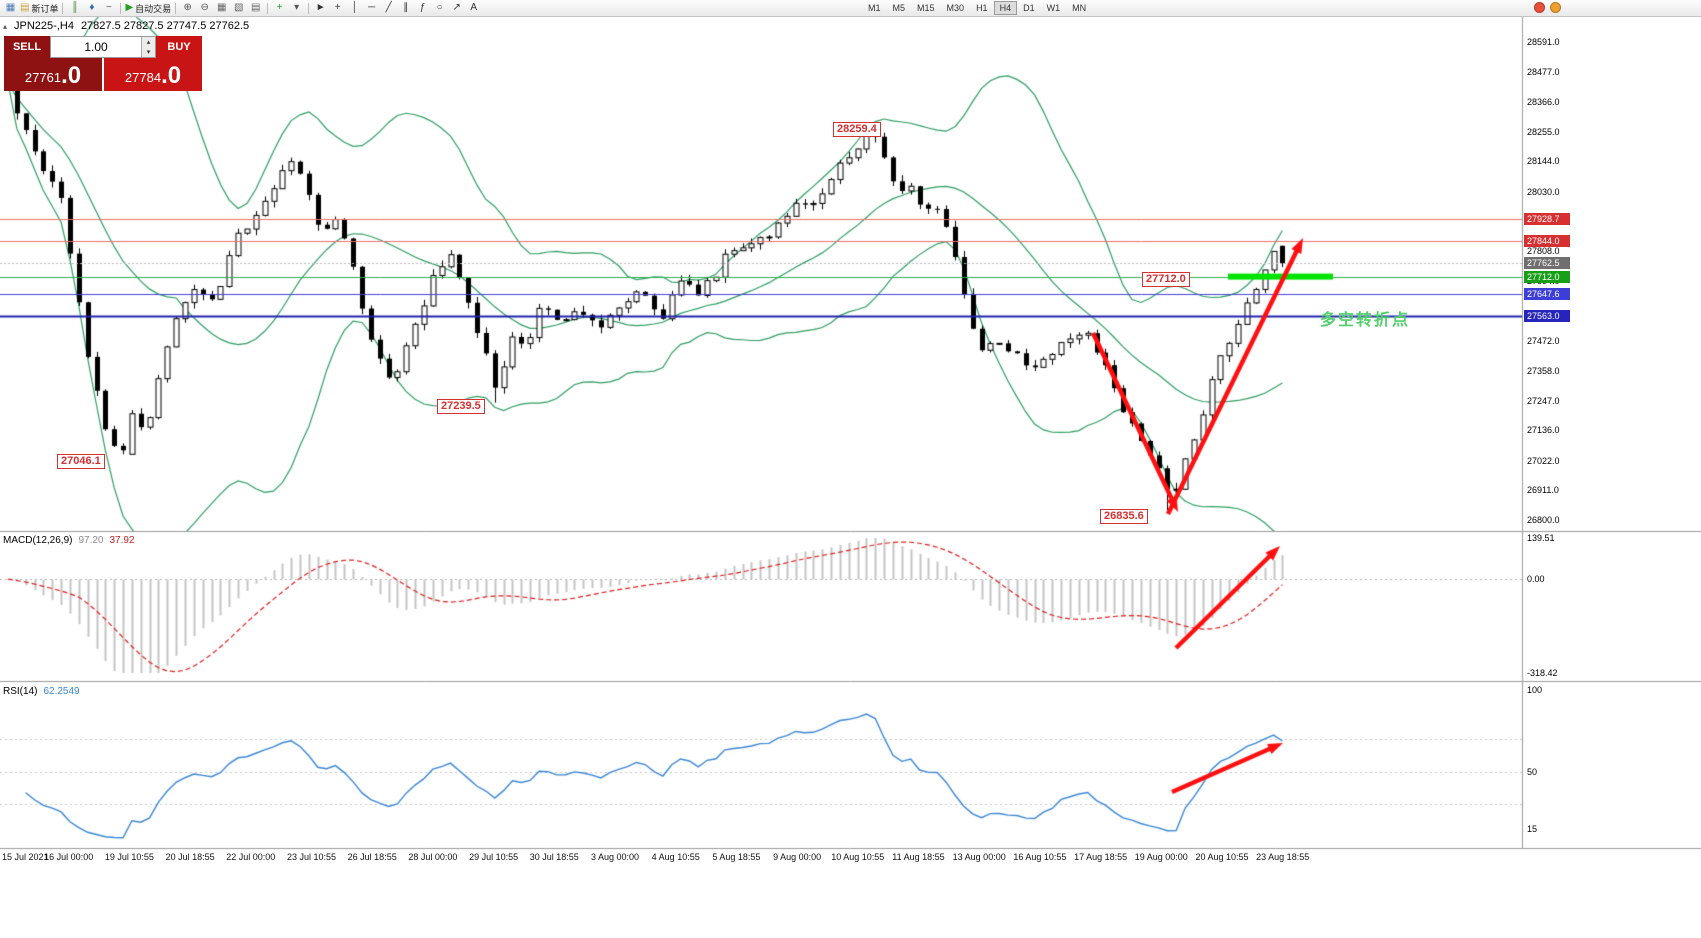 This screenshot has width=1701, height=938. What do you see at coordinates (1555, 7) in the screenshot?
I see `community-icon` at bounding box center [1555, 7].